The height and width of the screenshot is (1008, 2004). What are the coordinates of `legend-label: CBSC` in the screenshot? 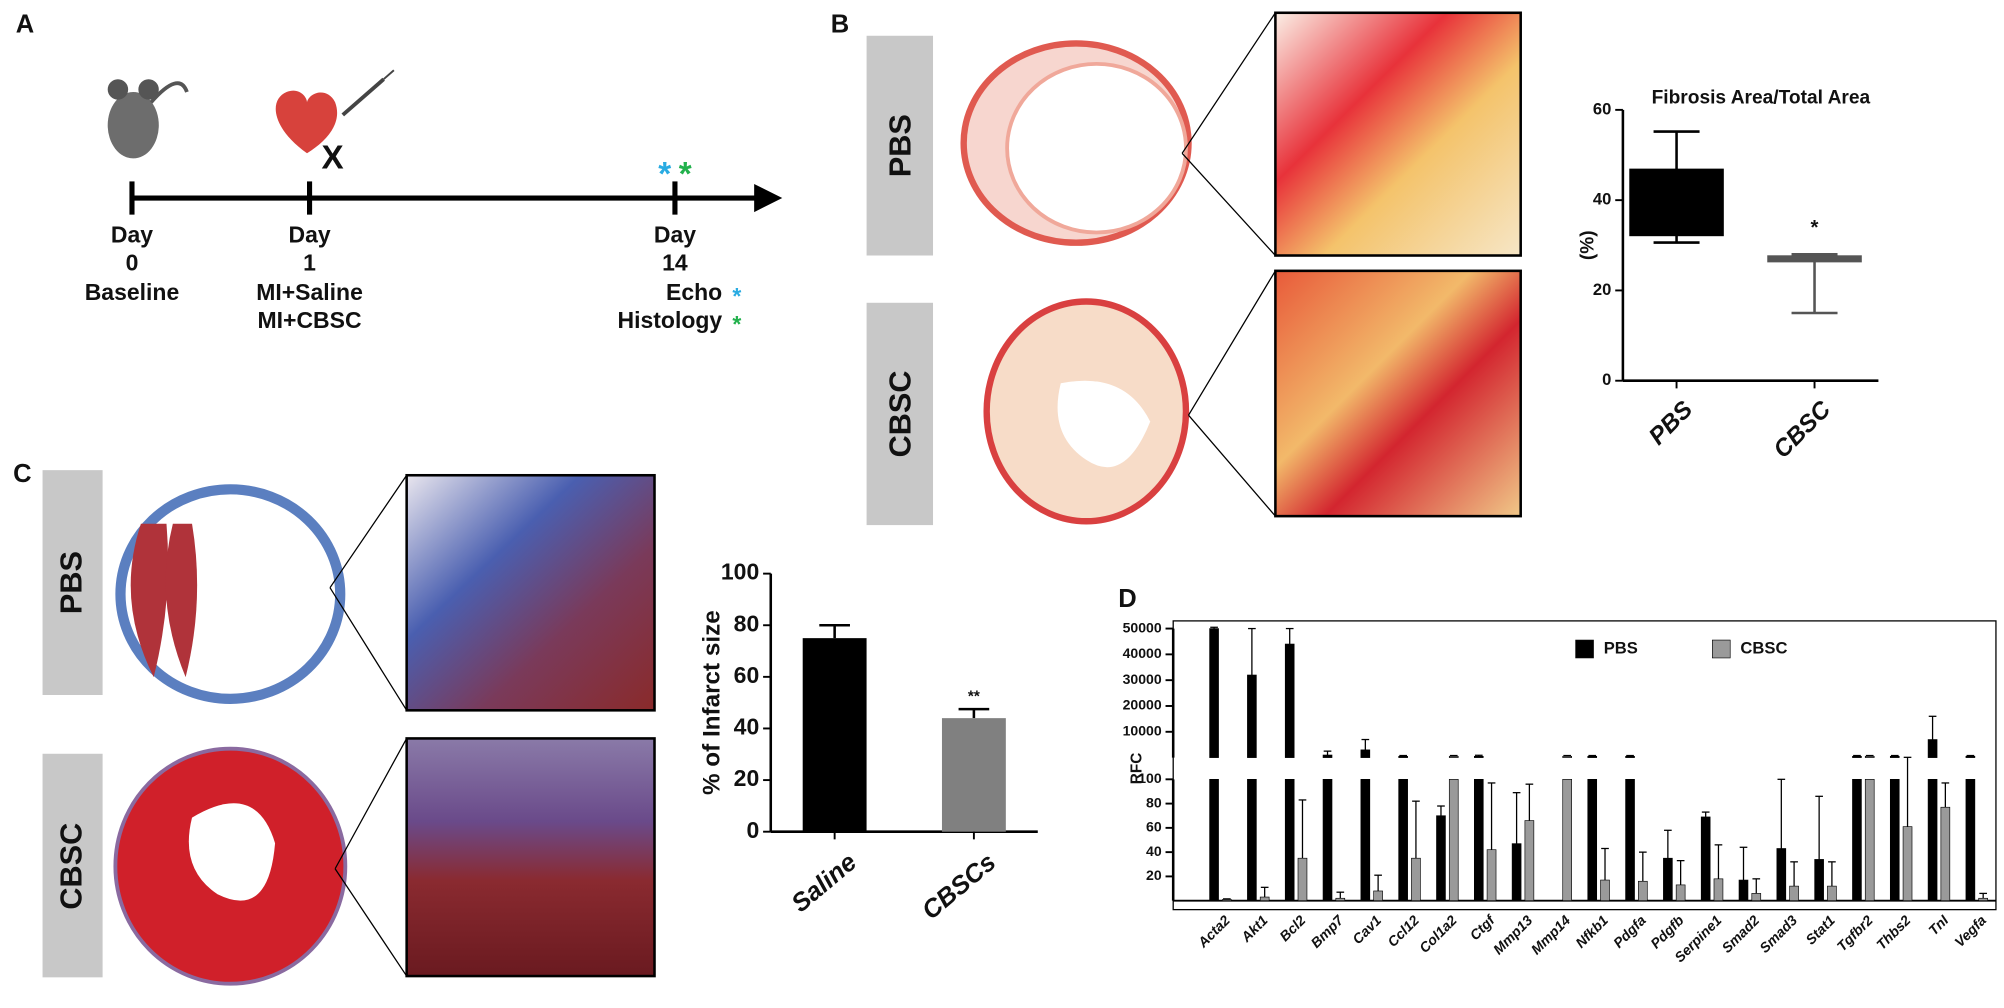 It's located at (1763, 647).